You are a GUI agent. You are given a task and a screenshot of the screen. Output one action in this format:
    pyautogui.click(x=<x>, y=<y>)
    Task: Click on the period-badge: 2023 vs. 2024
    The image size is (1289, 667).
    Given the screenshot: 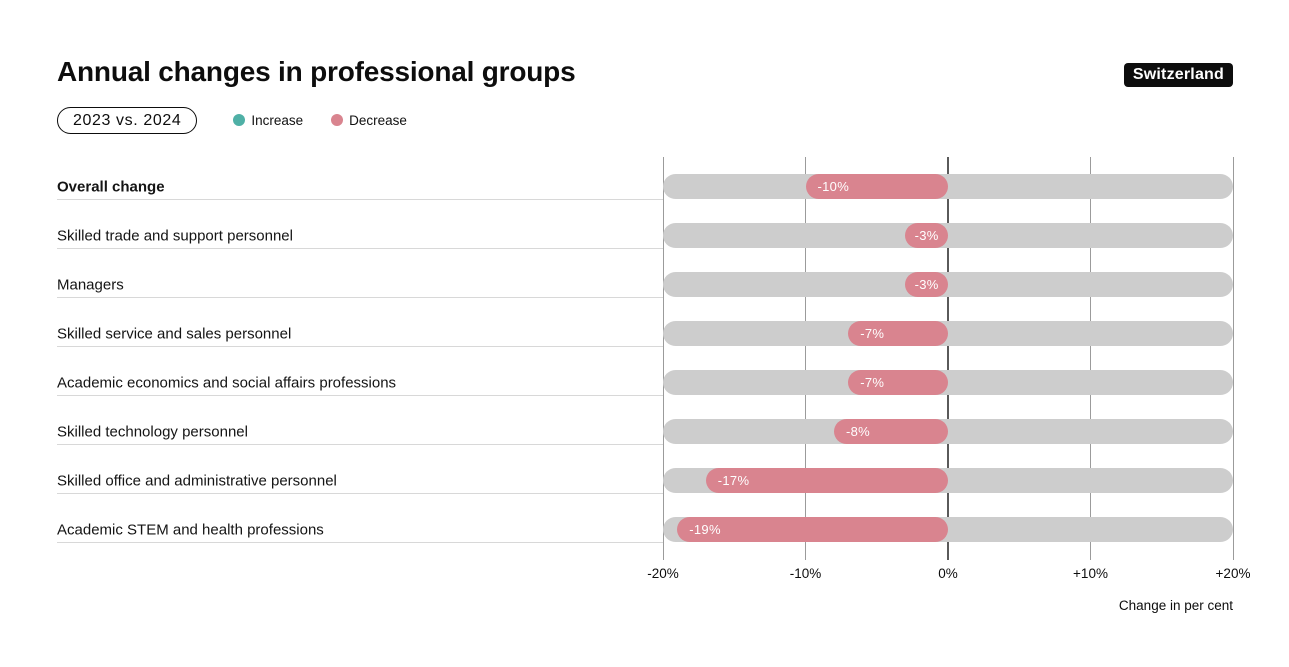 What is the action you would take?
    pyautogui.click(x=127, y=120)
    